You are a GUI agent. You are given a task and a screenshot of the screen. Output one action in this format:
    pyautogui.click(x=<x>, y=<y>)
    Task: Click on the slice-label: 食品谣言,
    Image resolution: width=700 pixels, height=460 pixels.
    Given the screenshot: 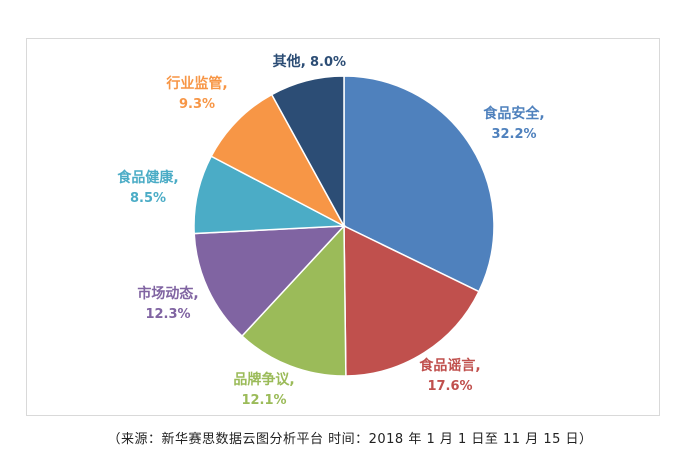 What is the action you would take?
    pyautogui.click(x=449, y=365)
    